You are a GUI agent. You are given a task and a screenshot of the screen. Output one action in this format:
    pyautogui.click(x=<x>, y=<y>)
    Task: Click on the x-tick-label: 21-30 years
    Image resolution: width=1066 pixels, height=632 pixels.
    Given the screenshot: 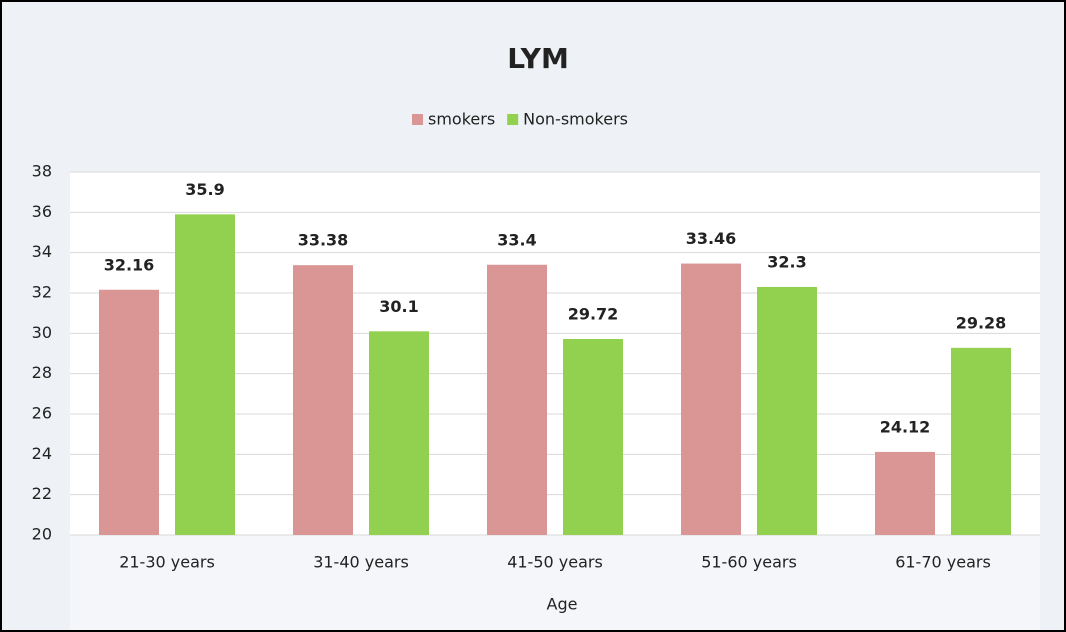 What is the action you would take?
    pyautogui.click(x=167, y=562)
    